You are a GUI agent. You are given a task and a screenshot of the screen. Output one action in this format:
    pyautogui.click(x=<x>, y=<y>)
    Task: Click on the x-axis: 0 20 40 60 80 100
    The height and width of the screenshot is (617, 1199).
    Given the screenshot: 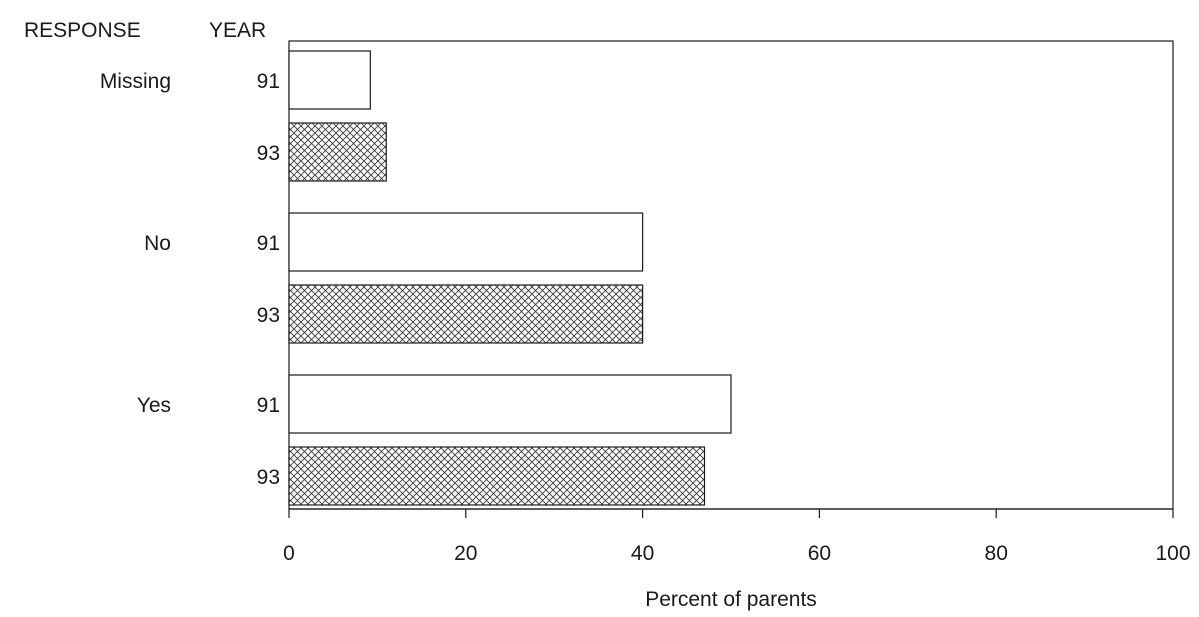 What is the action you would take?
    pyautogui.click(x=737, y=536)
    